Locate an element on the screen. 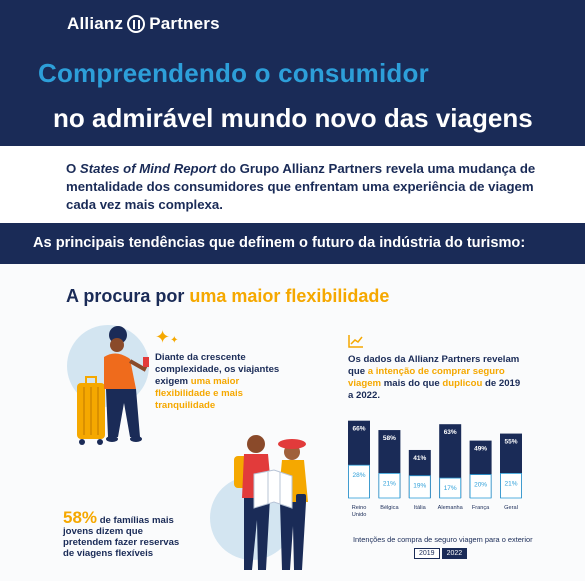  title-line-1: Compreendendo o consumidor is located at coordinates (233, 73).